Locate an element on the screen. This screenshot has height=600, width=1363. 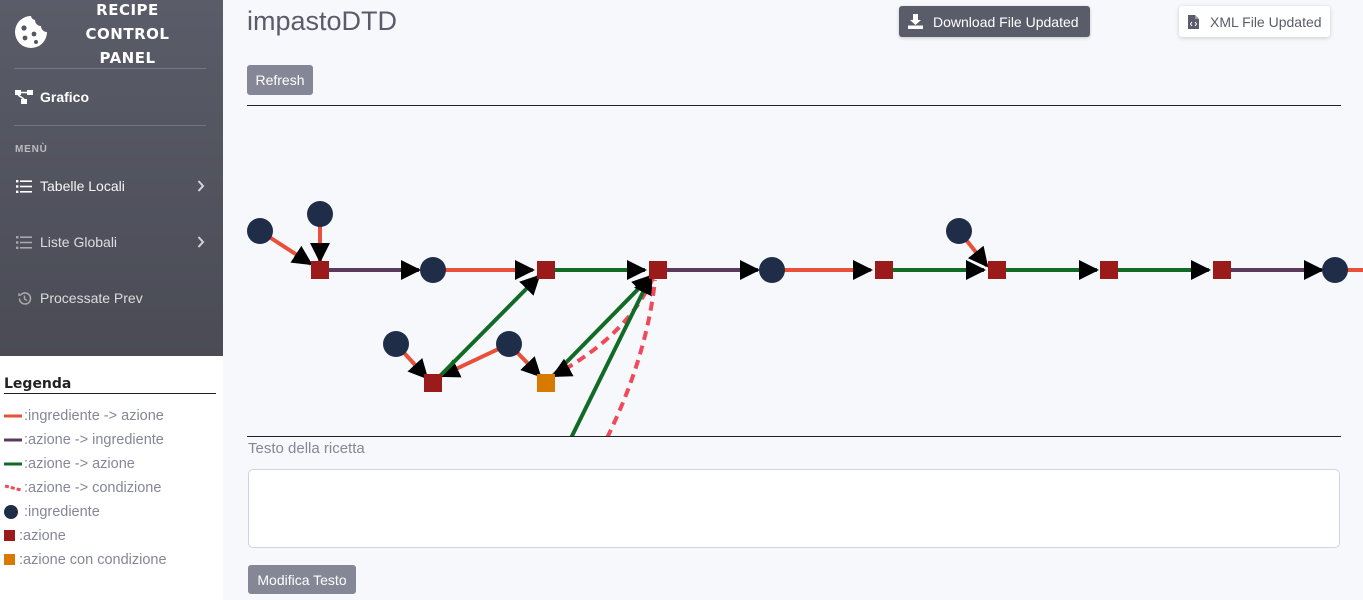
sidebar-item-tabelle-locali: Tabelle Locali is located at coordinates (111, 186).